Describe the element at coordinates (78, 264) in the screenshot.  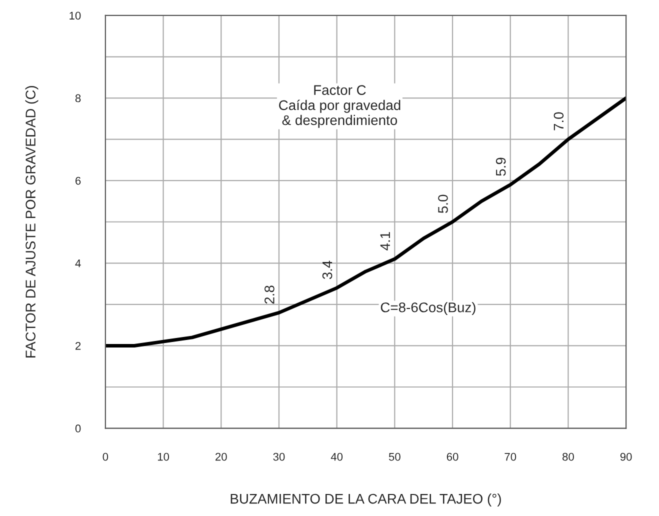
I see `y-tick-label: 4` at that location.